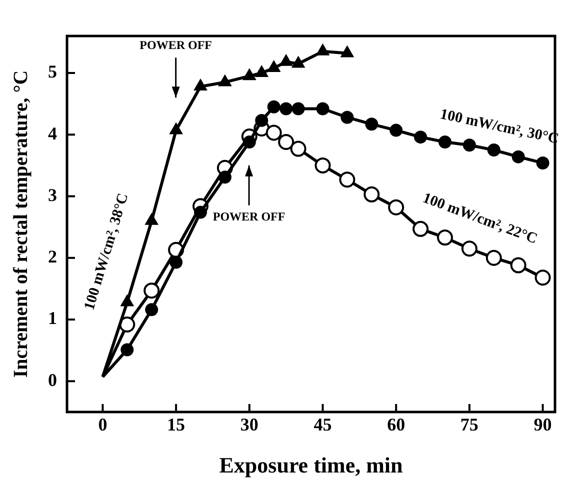 This screenshot has width=573, height=488. I want to click on y-tick-label: 3, so click(52, 194).